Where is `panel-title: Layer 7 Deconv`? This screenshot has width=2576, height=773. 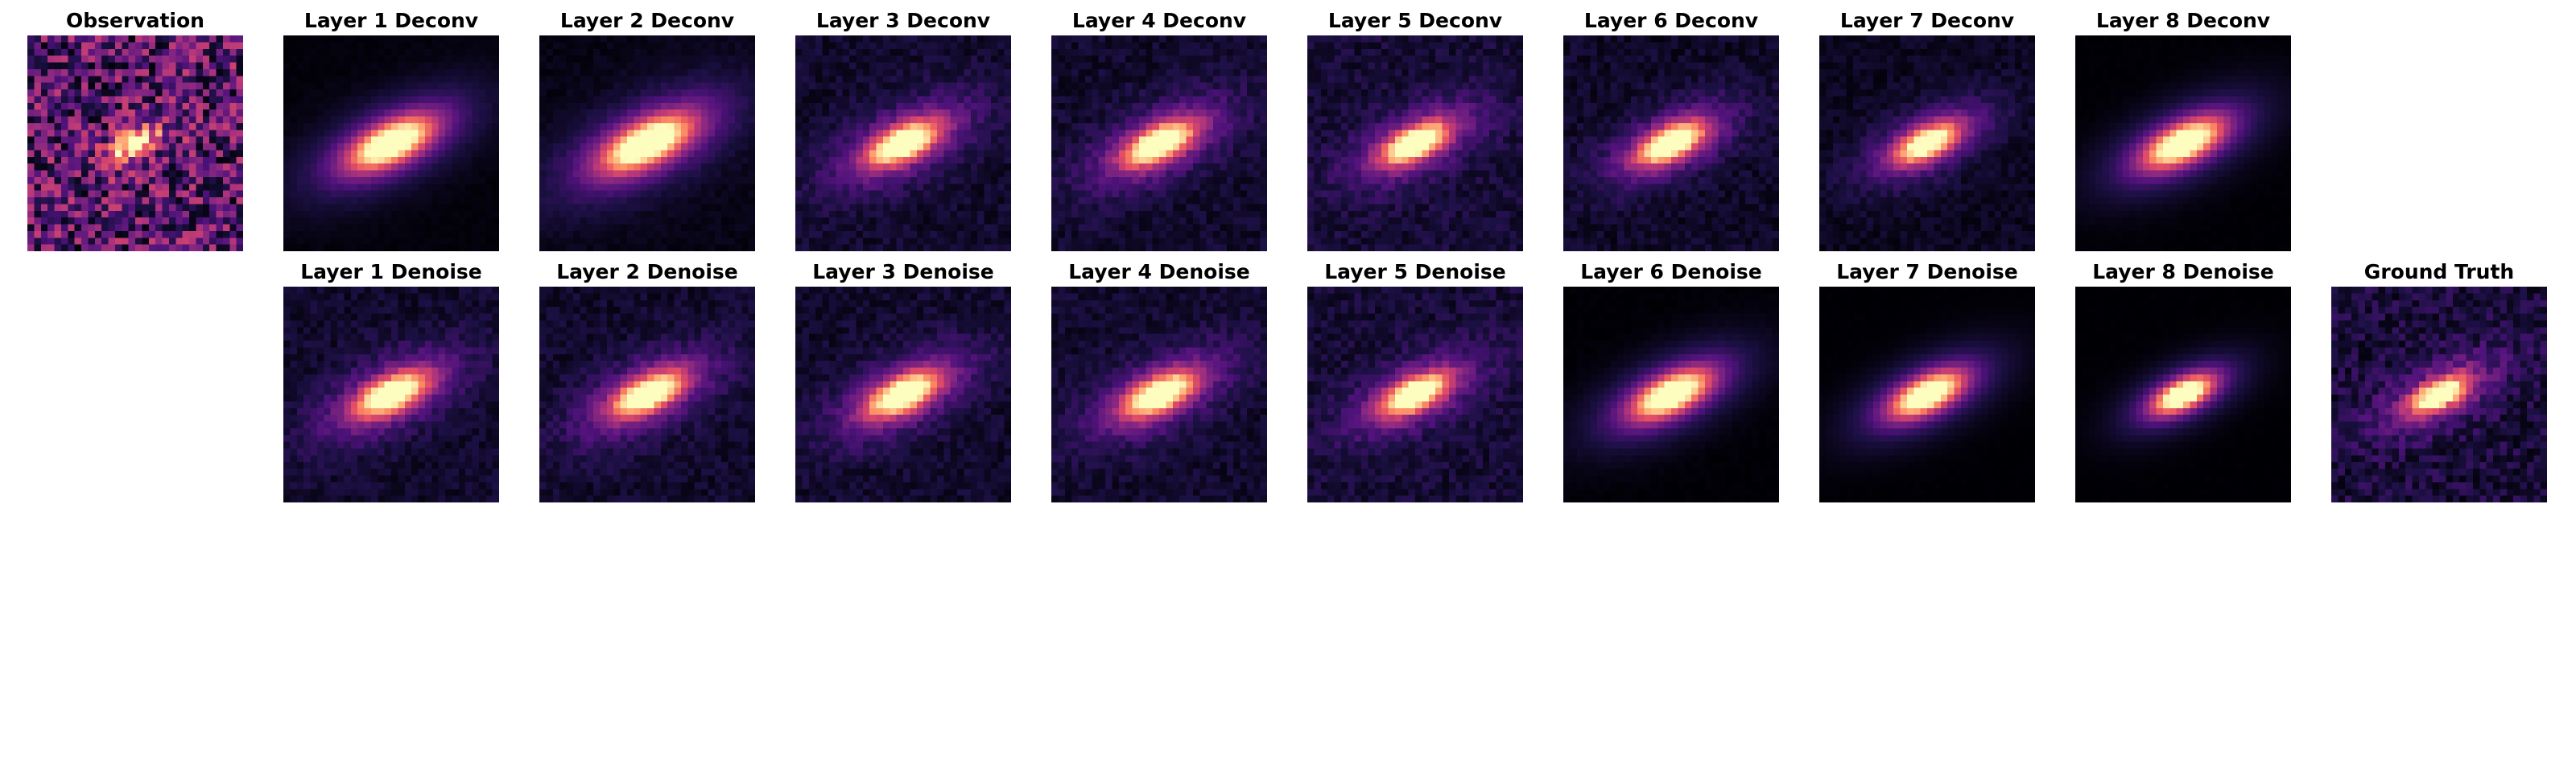 panel-title: Layer 7 Deconv is located at coordinates (1927, 20).